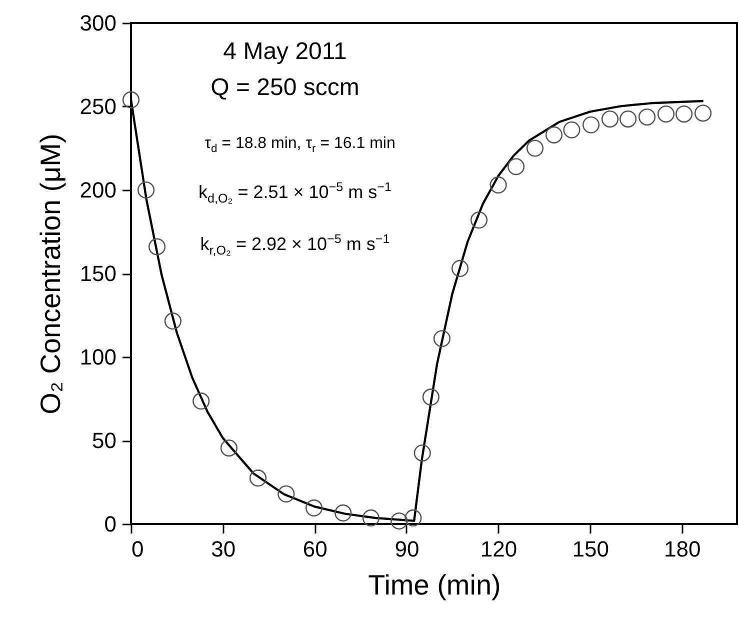  Describe the element at coordinates (295, 245) in the screenshot. I see `annotation: k$_{r,O₂}$ = 2.92 × 10$^{−5}$ m s$^{−1}$` at that location.